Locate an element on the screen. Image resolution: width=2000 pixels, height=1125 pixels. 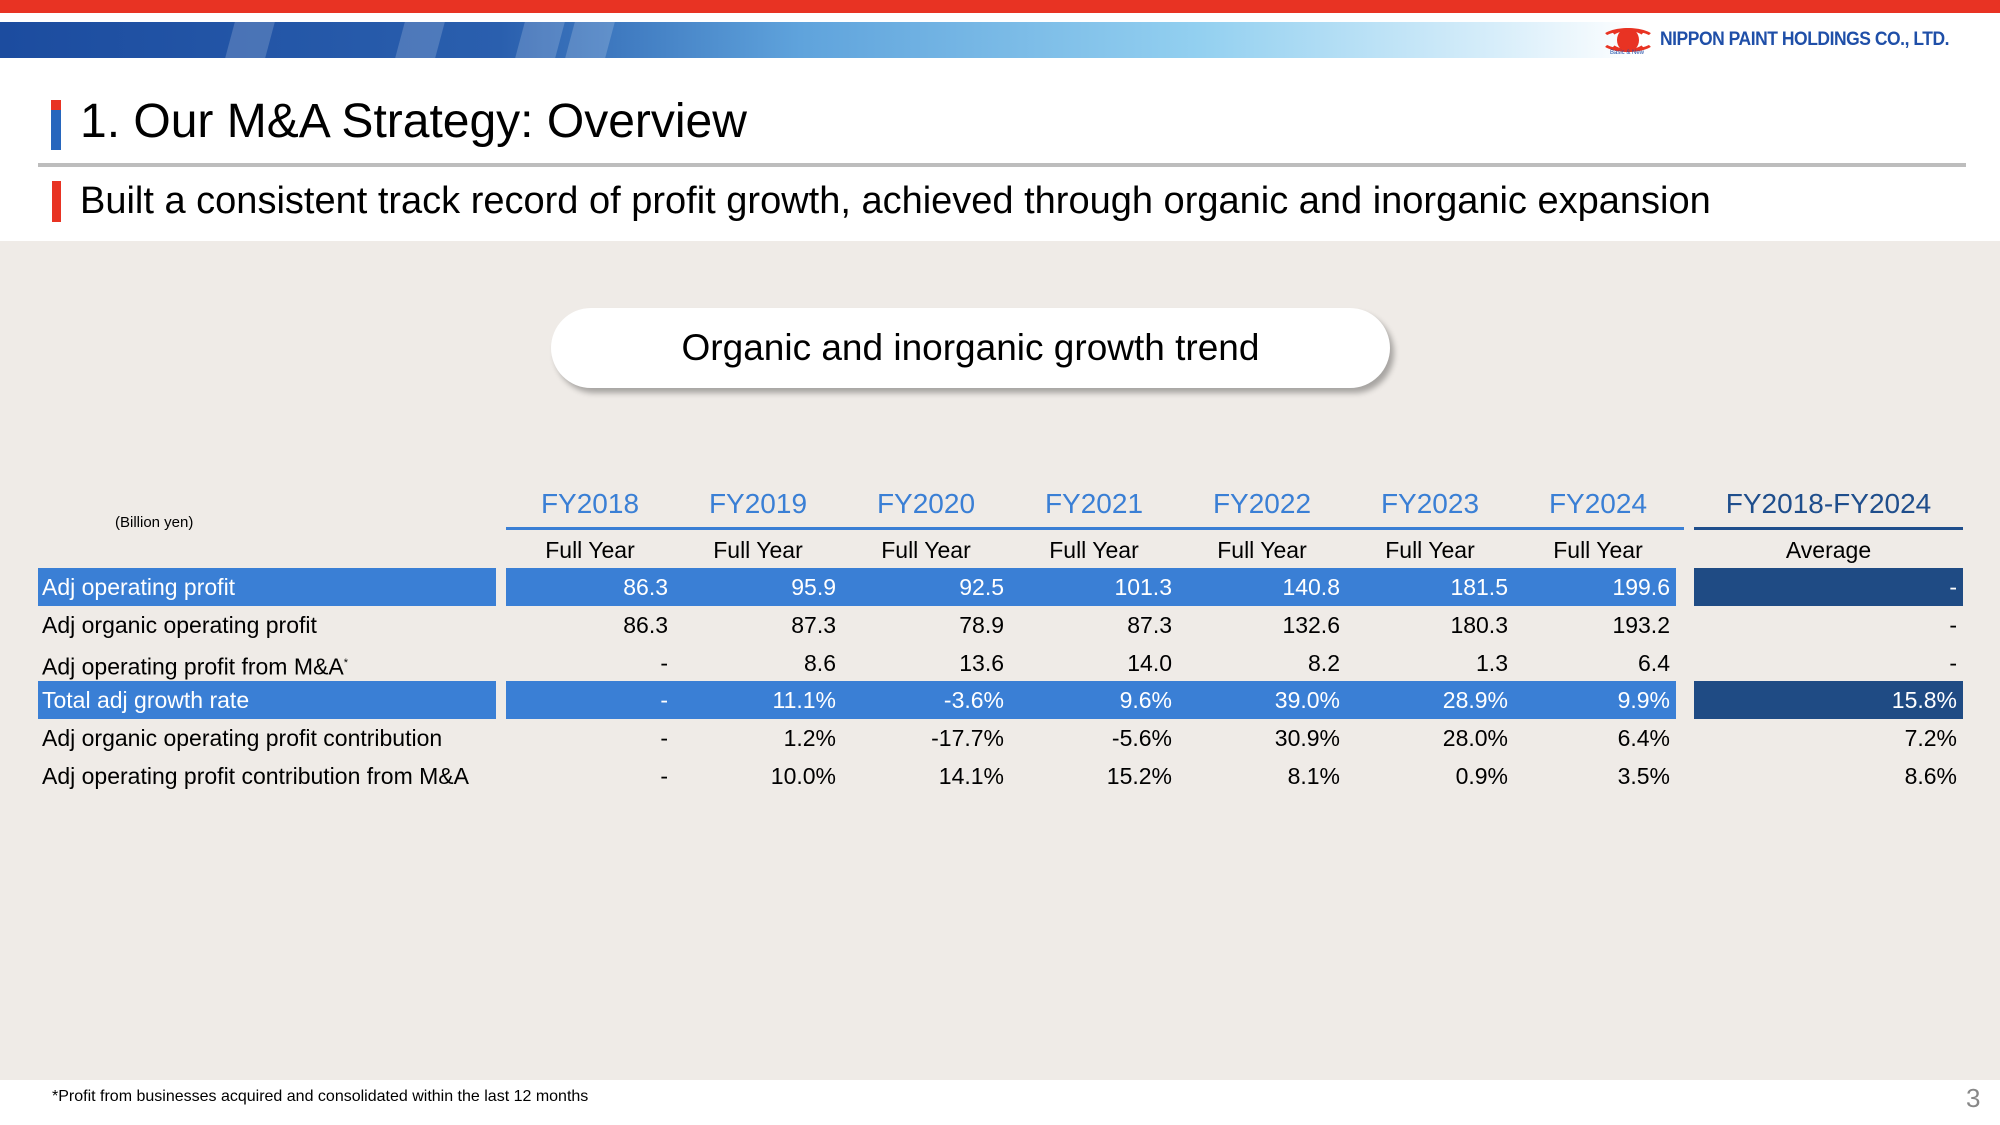
table-cell: 1.3 is located at coordinates (1492, 663).